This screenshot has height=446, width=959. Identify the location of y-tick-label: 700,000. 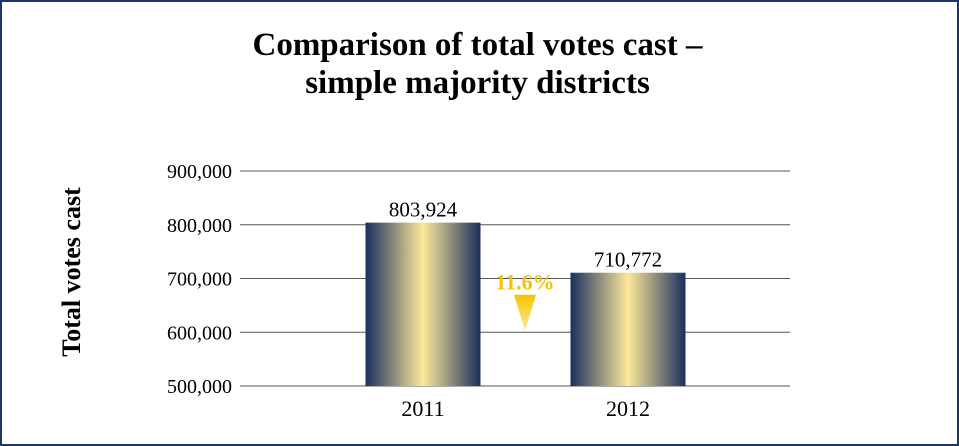
(199, 280).